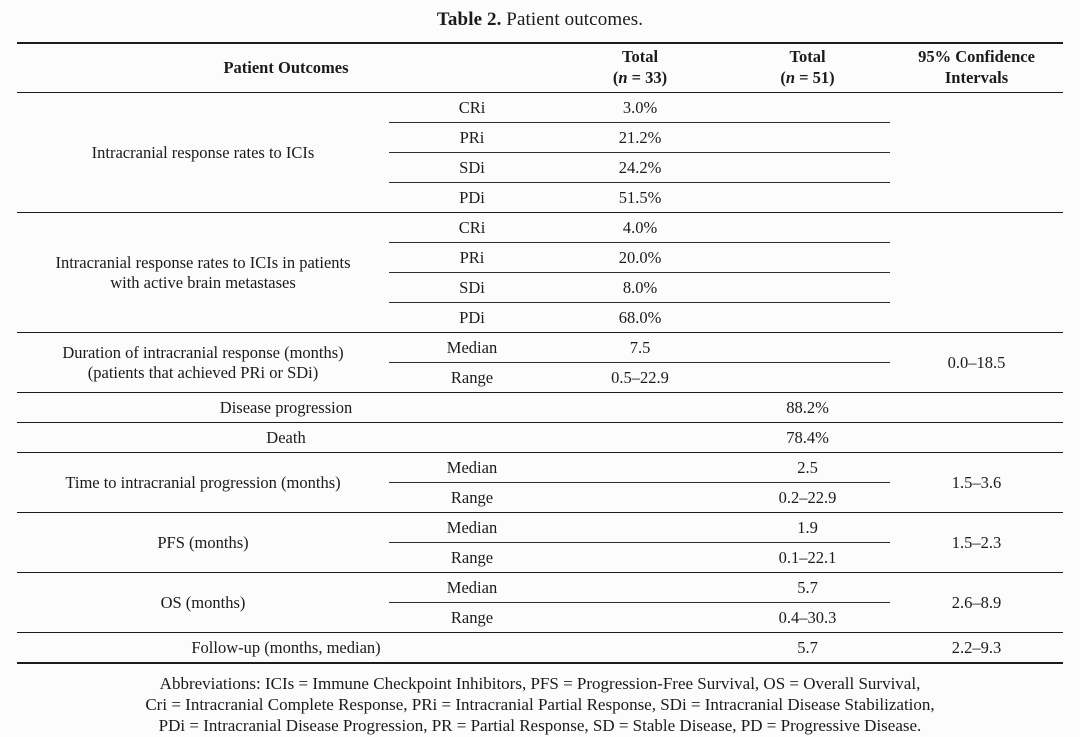 The height and width of the screenshot is (737, 1080). Describe the element at coordinates (286, 67) in the screenshot. I see `col-header-label: Patient Outcomes` at that location.